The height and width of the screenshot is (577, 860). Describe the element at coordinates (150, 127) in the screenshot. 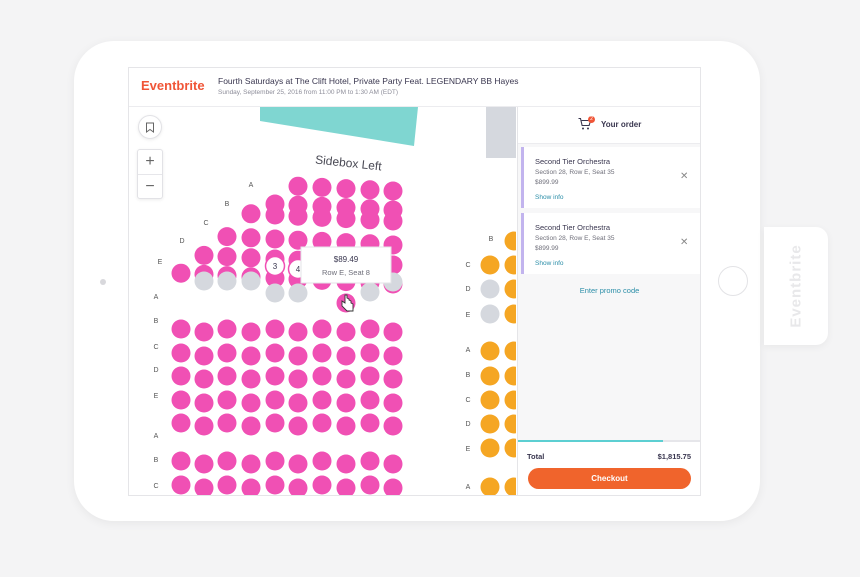

I see `bookmark-button` at that location.